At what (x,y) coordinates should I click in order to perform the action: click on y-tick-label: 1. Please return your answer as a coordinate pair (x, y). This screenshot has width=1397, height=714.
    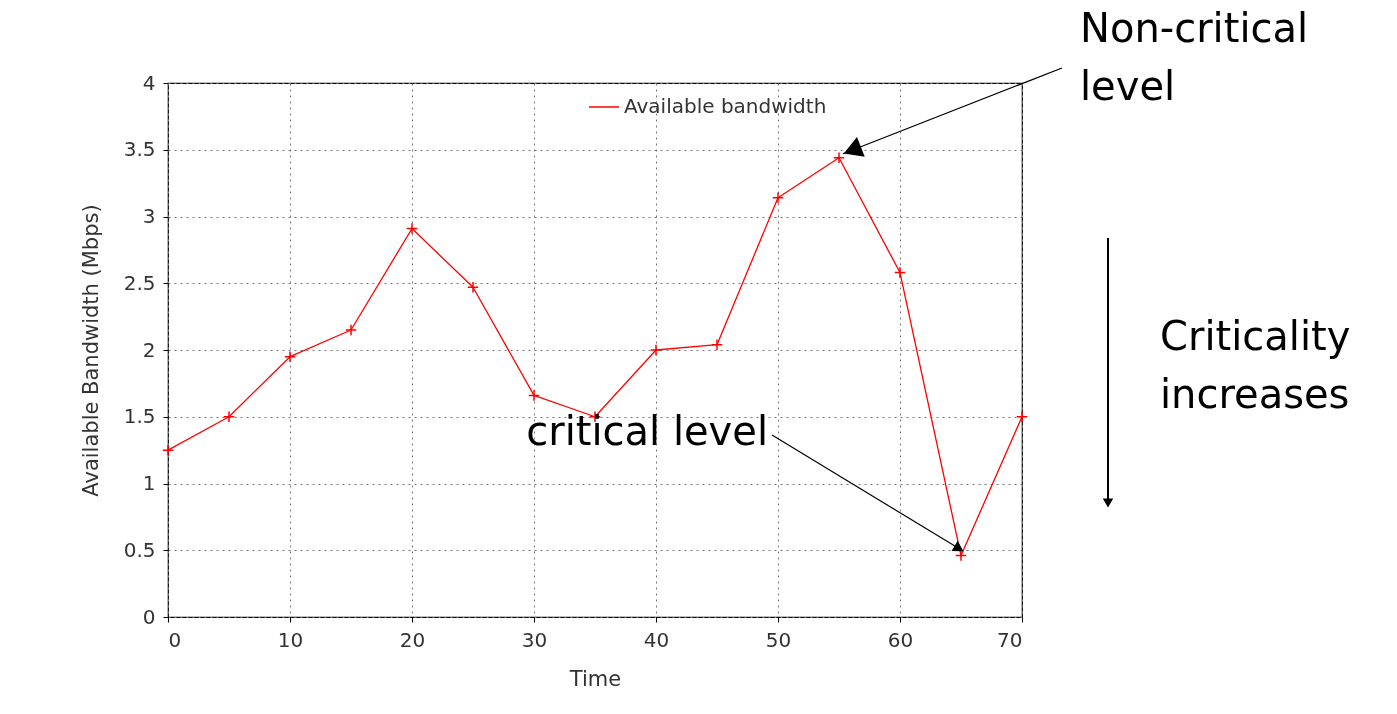
    Looking at the image, I should click on (149, 483).